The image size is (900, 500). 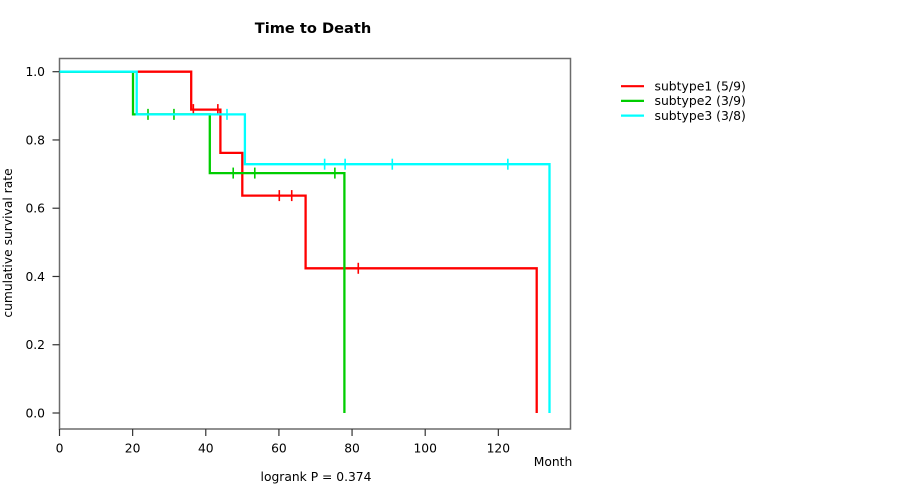 What do you see at coordinates (700, 86) in the screenshot?
I see `legend-entry-label: subtype1 (5/9)` at bounding box center [700, 86].